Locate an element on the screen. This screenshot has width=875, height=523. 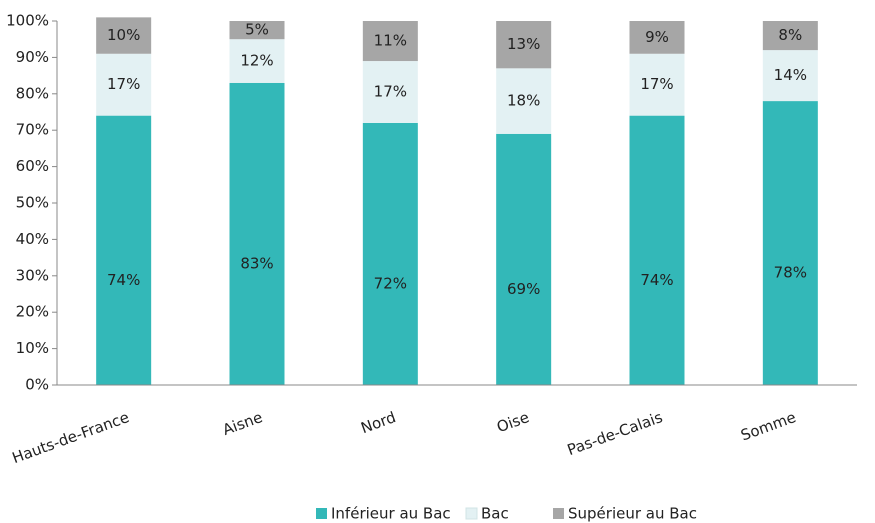
x-tick-label: Pas-de-Calais is located at coordinates (615, 433).